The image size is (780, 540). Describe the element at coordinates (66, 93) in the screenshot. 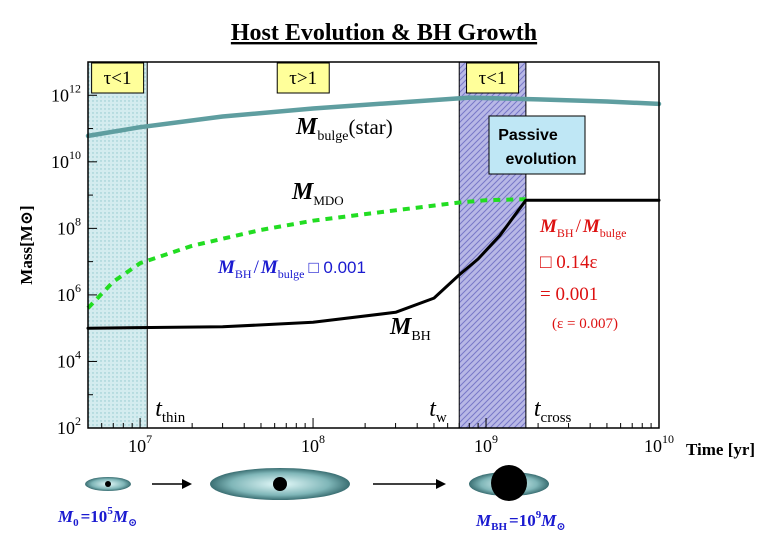

I see `y-tick-label-6: 10¹²` at that location.